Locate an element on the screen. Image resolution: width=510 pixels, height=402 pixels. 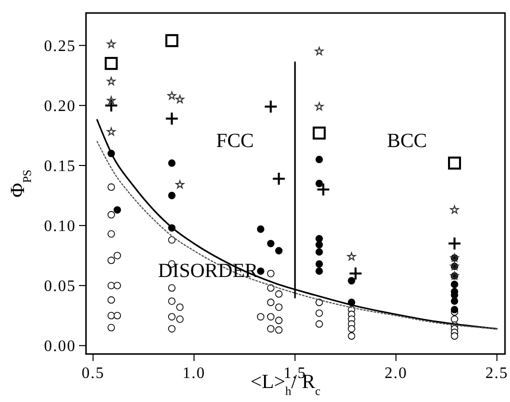
y-tick-label: 0.20 is located at coordinates (60, 107).